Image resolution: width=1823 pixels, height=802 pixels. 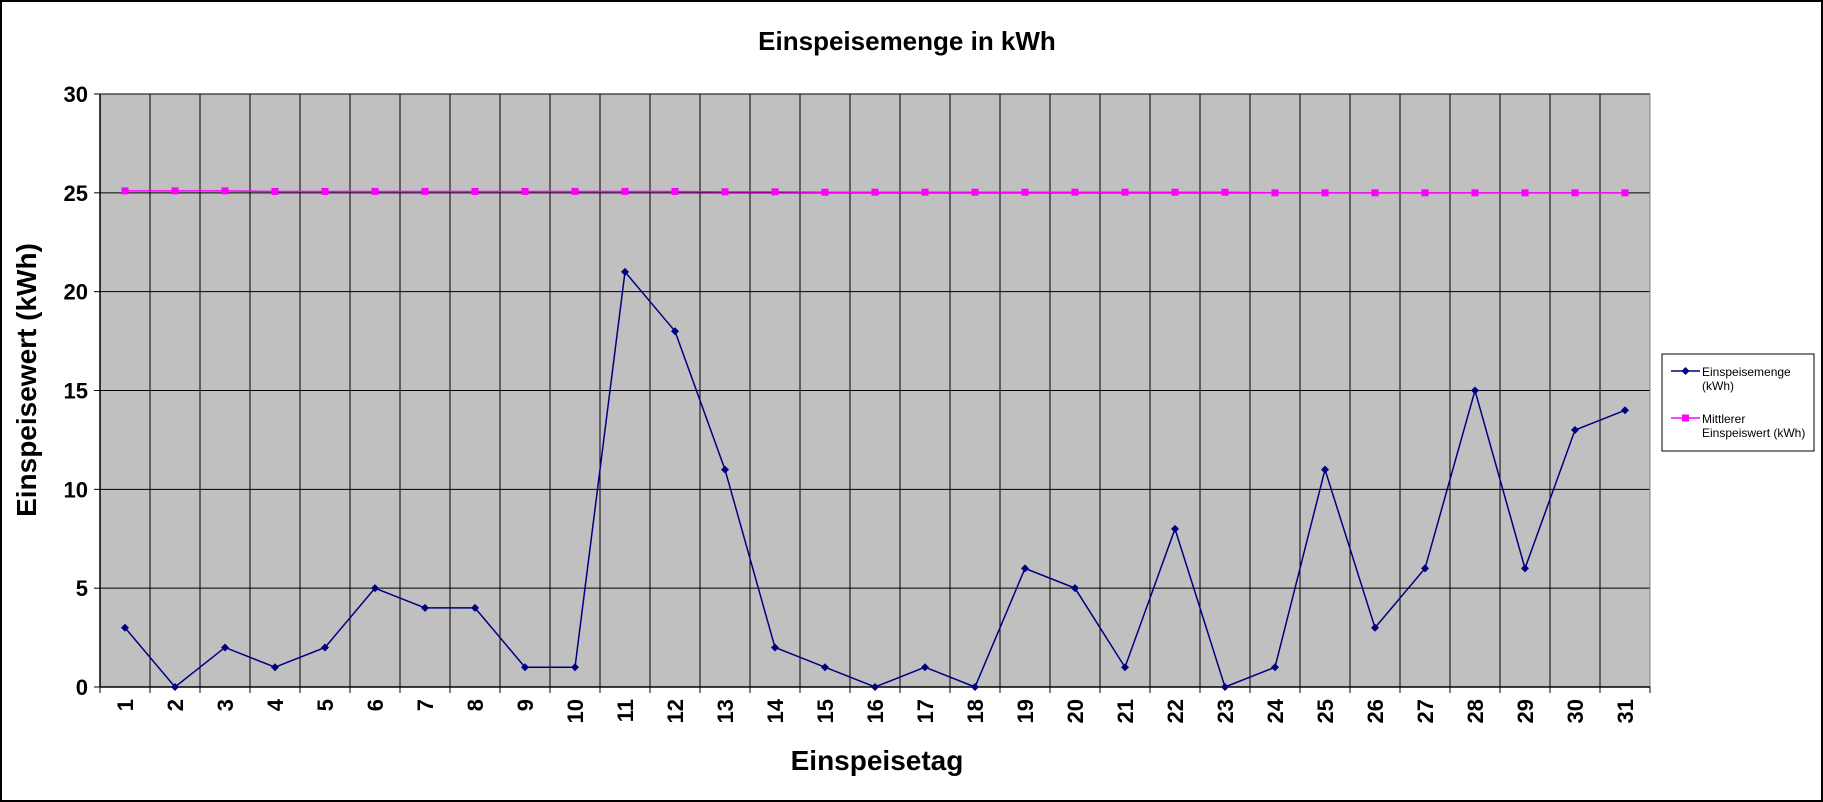 I want to click on x-tick-label: 2, so click(x=175, y=705).